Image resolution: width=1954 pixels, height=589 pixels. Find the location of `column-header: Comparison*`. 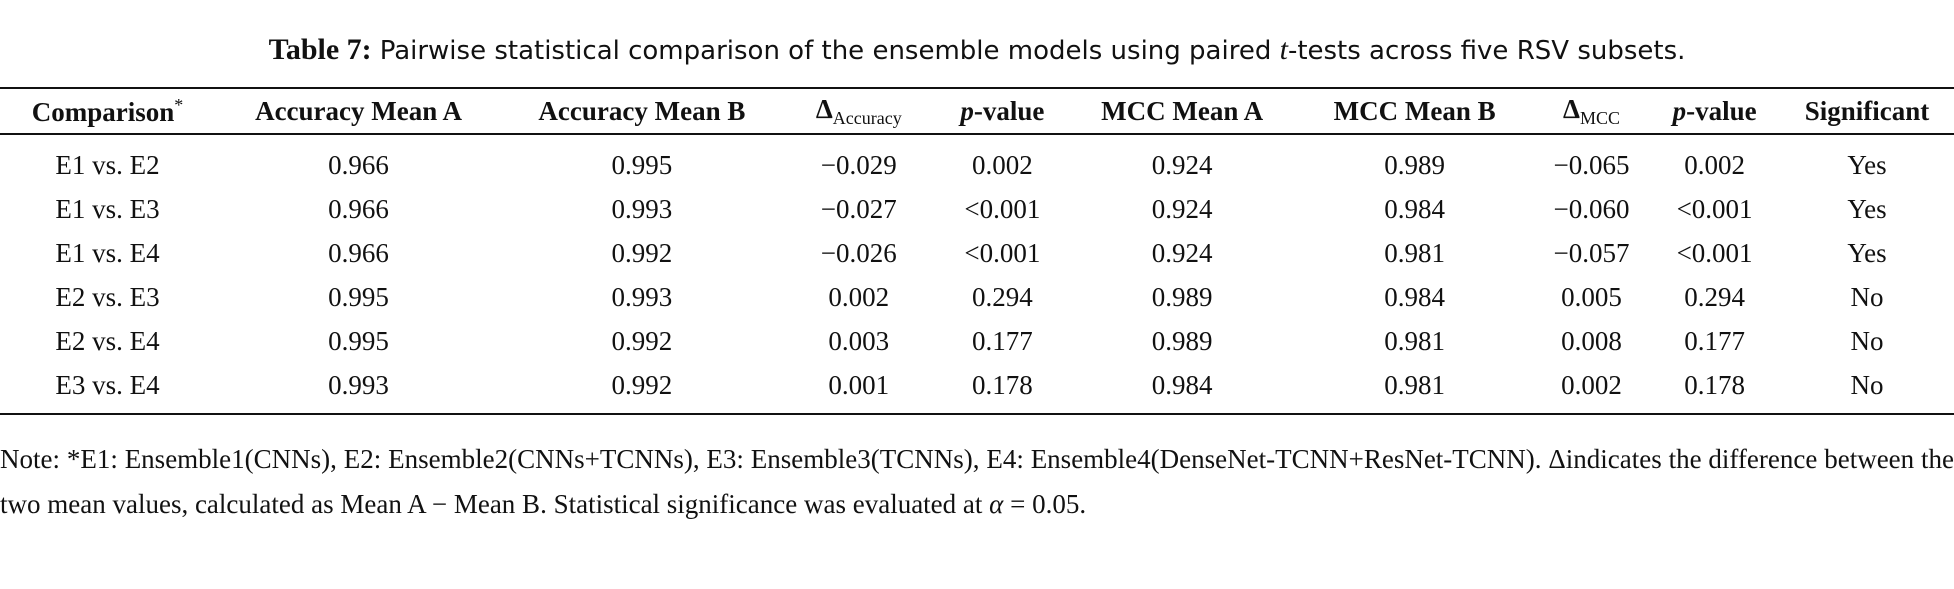

column-header: Comparison* is located at coordinates (107, 111).